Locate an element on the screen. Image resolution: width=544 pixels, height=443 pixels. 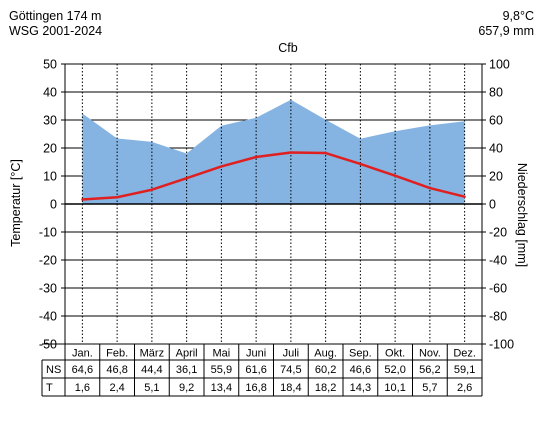
temperature-value: 13,4 is located at coordinates (221, 388).